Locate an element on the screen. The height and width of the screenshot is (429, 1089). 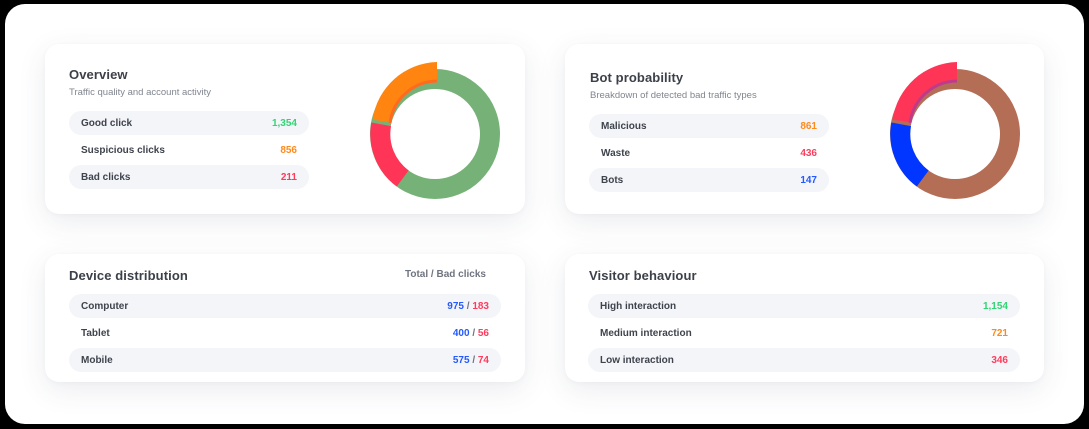
device-row-computer: Computer 975 / 183 is located at coordinates (285, 306).